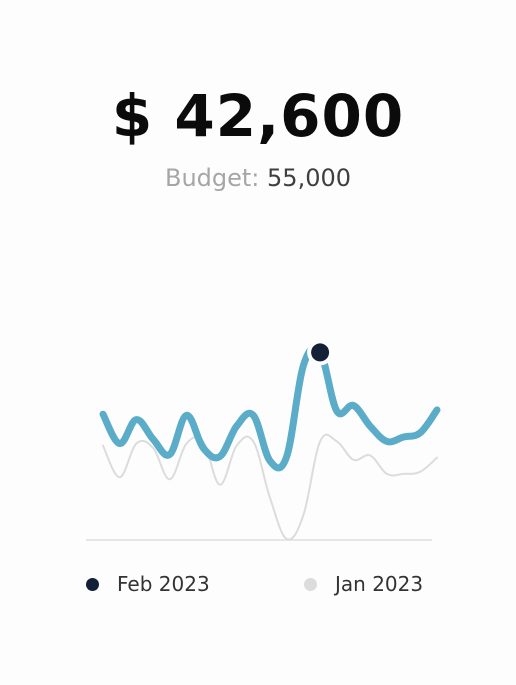 This screenshot has height=685, width=516. I want to click on budget-label: Budget:, so click(212, 178).